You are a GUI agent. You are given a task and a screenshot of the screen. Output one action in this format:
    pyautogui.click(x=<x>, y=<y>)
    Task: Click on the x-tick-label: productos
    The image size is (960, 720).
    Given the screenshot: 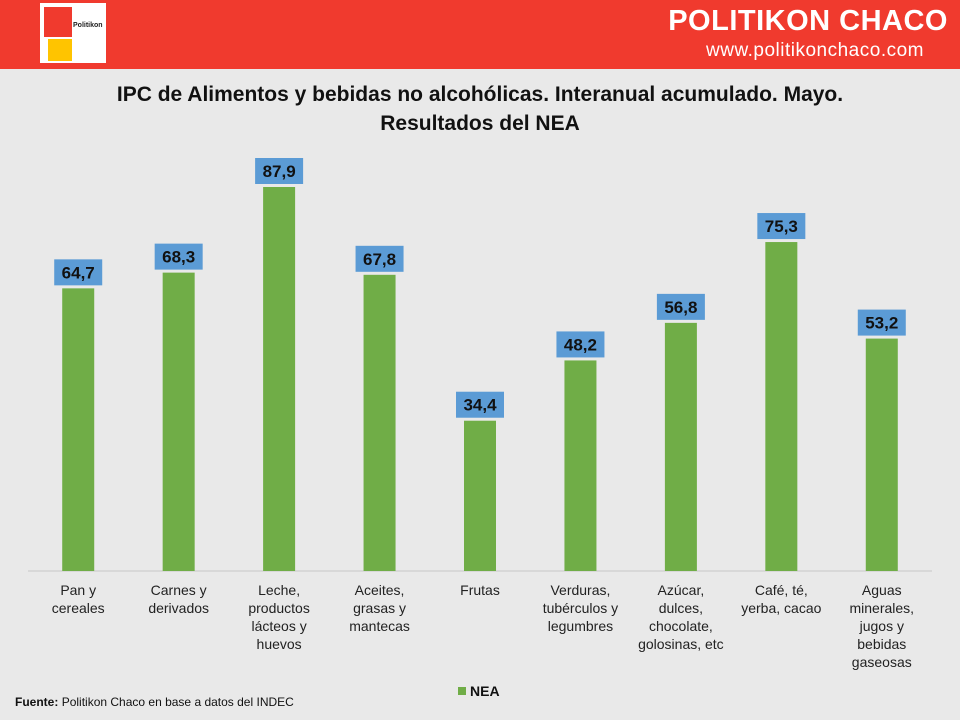 What is the action you would take?
    pyautogui.click(x=278, y=608)
    